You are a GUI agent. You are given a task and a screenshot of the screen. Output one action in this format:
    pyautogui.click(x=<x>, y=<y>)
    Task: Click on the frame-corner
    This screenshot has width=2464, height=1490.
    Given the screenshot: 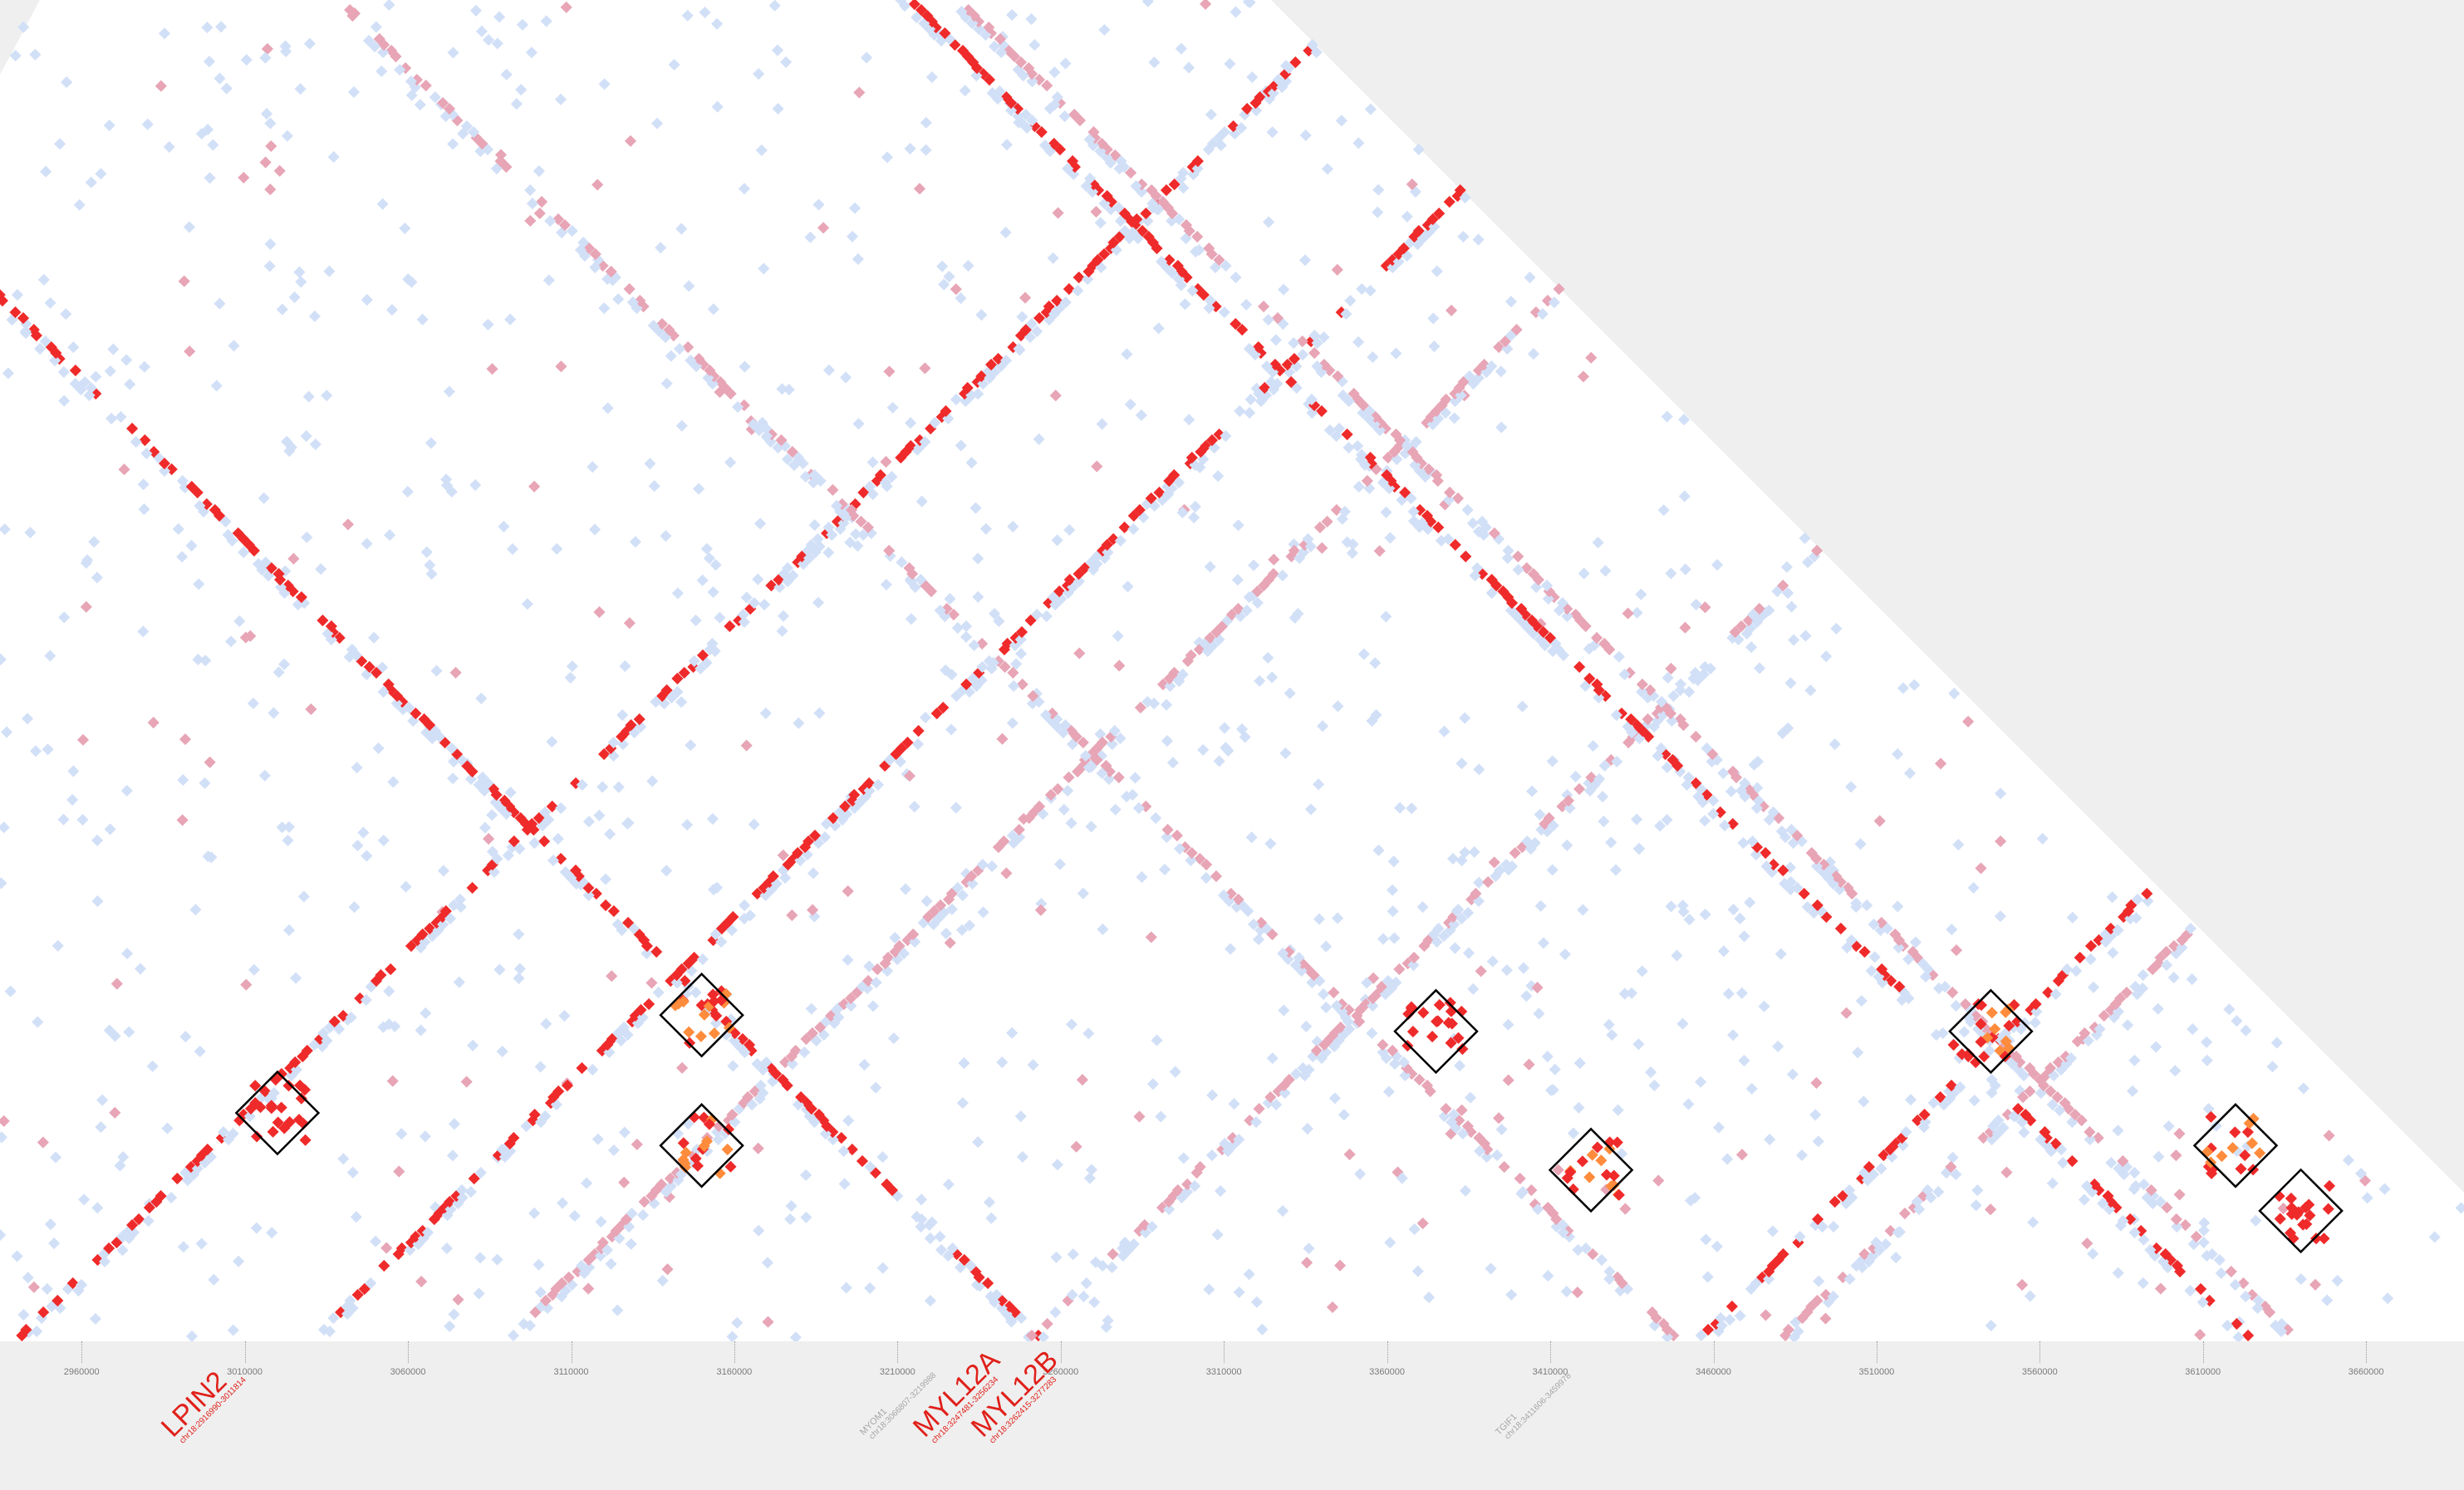 What is the action you would take?
    pyautogui.click(x=20, y=37)
    